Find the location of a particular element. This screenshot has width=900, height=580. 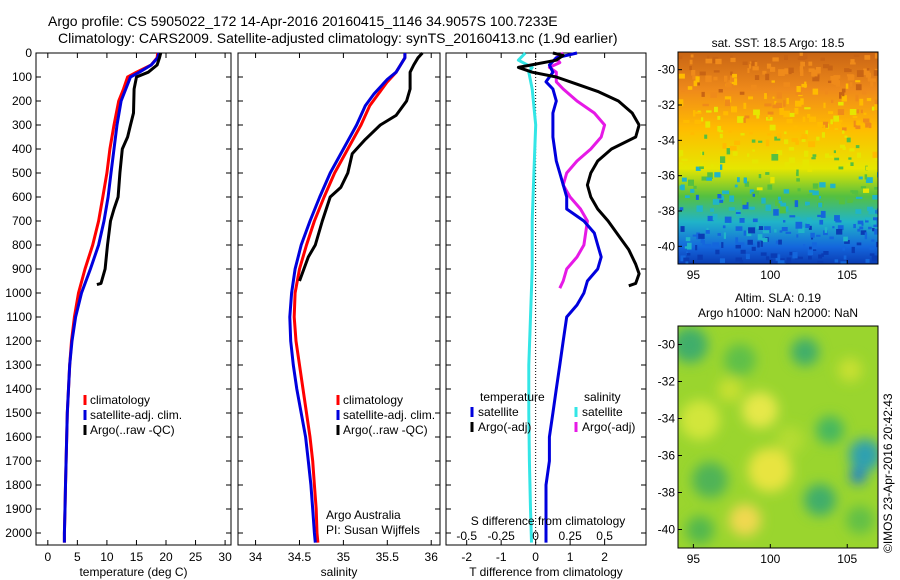

sal-line-satelliteadjclim is located at coordinates (347, 298).